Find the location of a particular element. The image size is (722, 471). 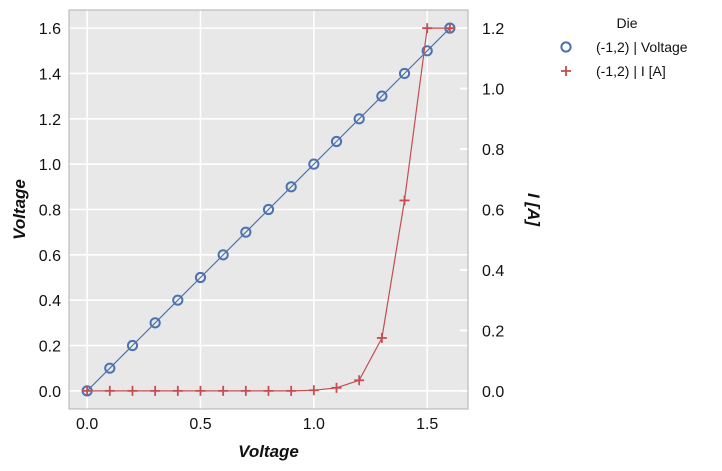

y-tick-label: 1.2 is located at coordinates (50, 120).